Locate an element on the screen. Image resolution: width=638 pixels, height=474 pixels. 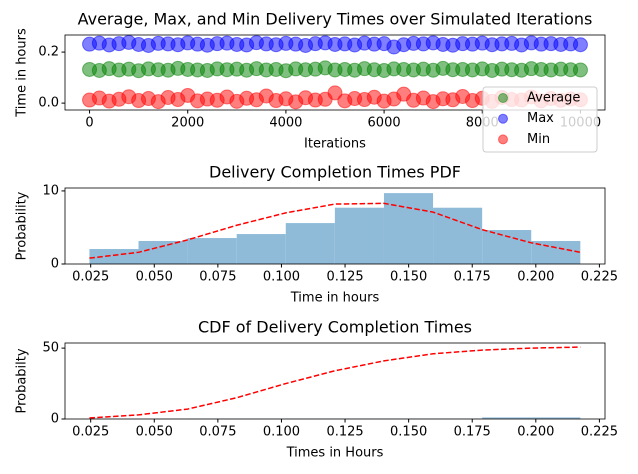
legend-box is located at coordinates (540, 119).